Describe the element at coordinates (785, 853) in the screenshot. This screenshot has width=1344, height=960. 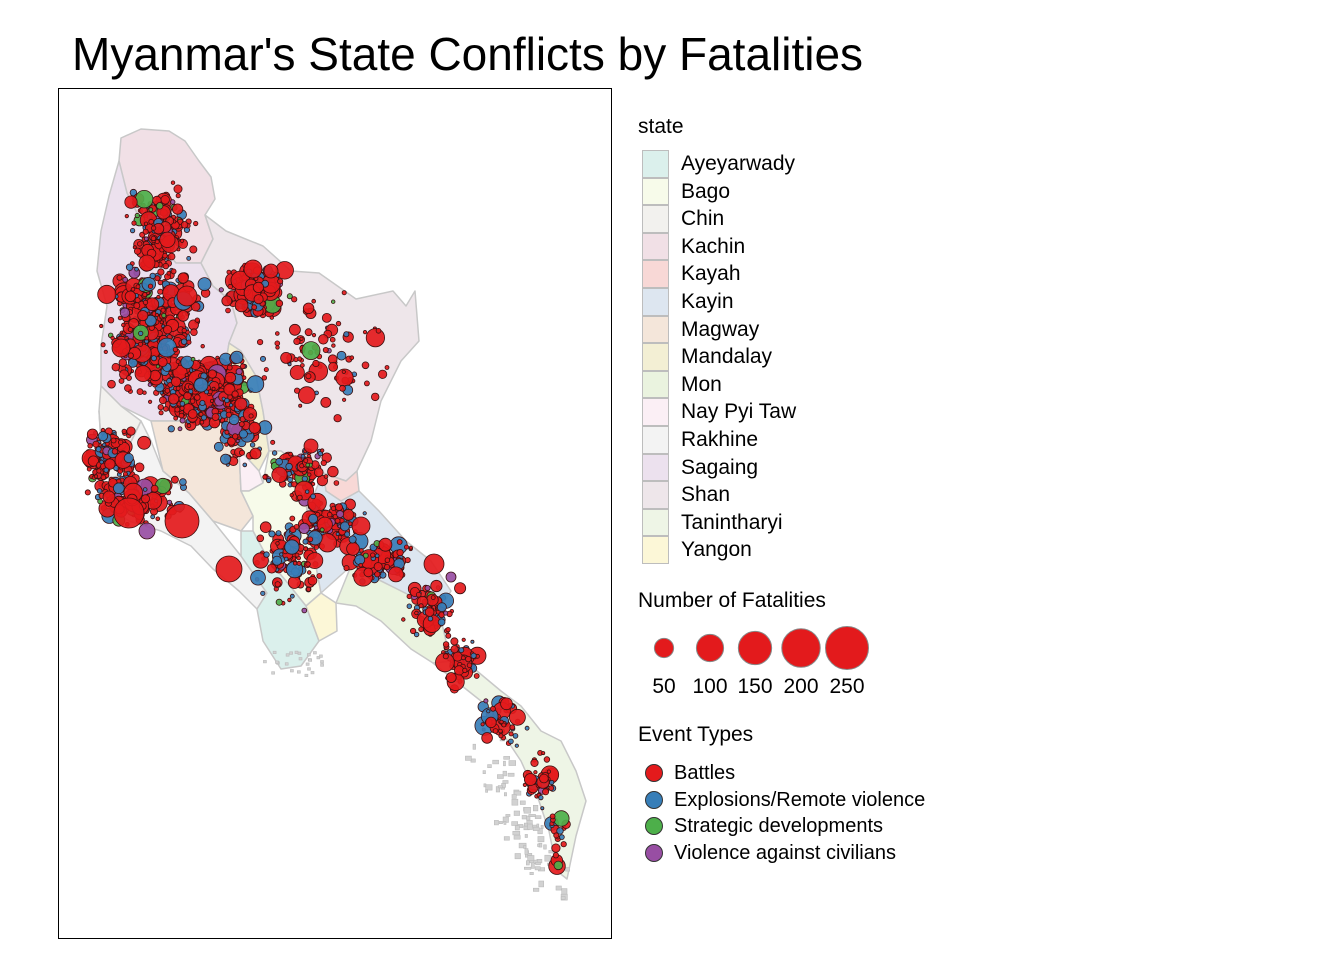
I see `event-type-label: Violence against civilians` at that location.